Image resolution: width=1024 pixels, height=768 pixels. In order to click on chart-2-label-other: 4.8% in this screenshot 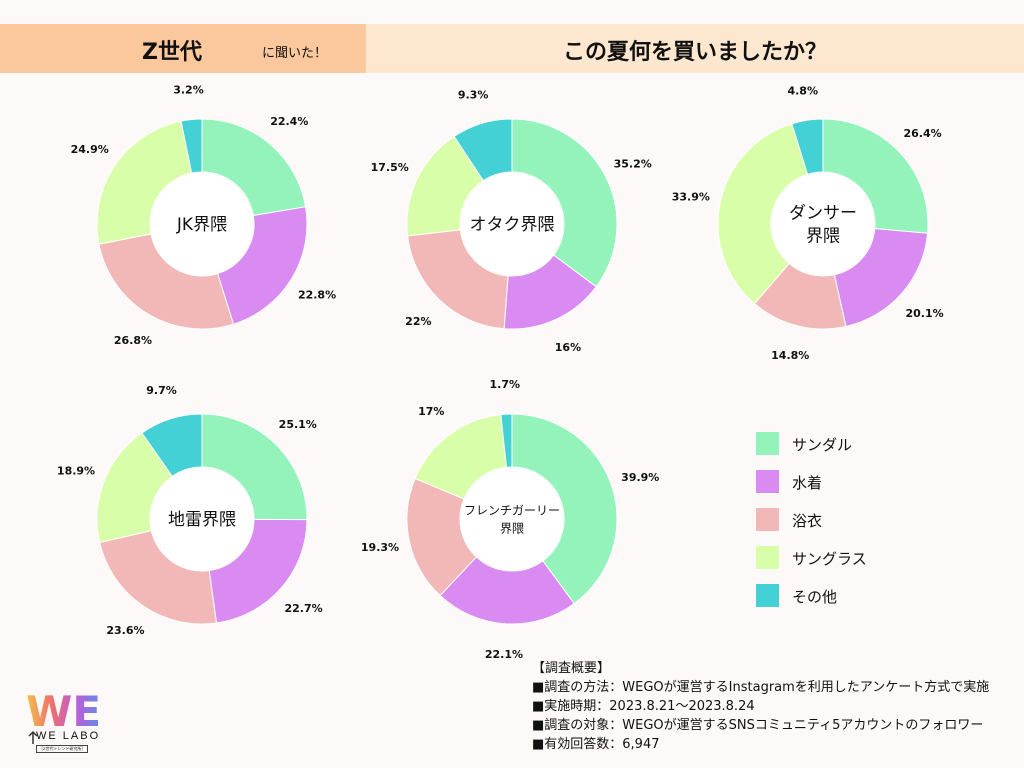, I will do `click(802, 91)`.